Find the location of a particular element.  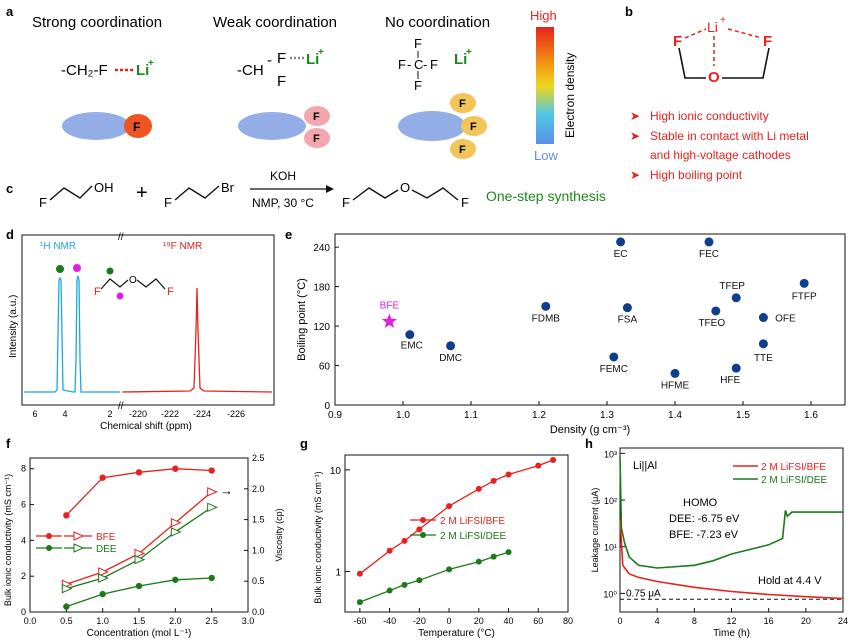

c-p-f1: F is located at coordinates (346, 202).